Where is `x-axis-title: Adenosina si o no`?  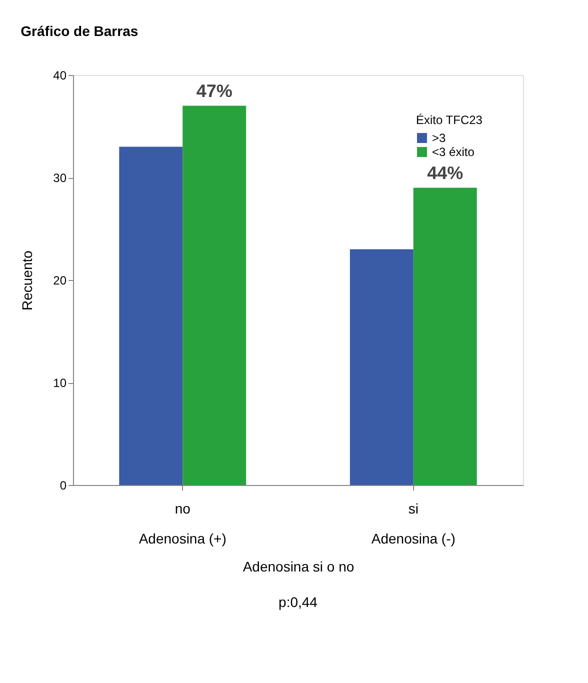 x-axis-title: Adenosina si o no is located at coordinates (298, 566).